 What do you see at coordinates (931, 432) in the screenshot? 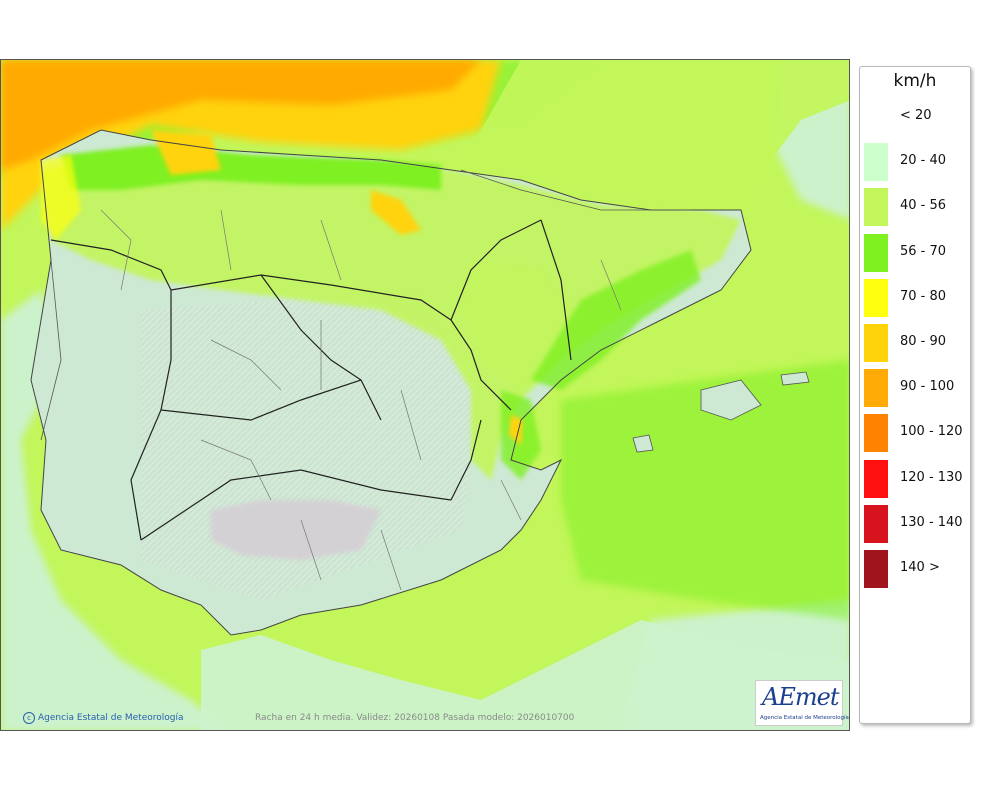
I see `legend-label: 100 - 120` at bounding box center [931, 432].